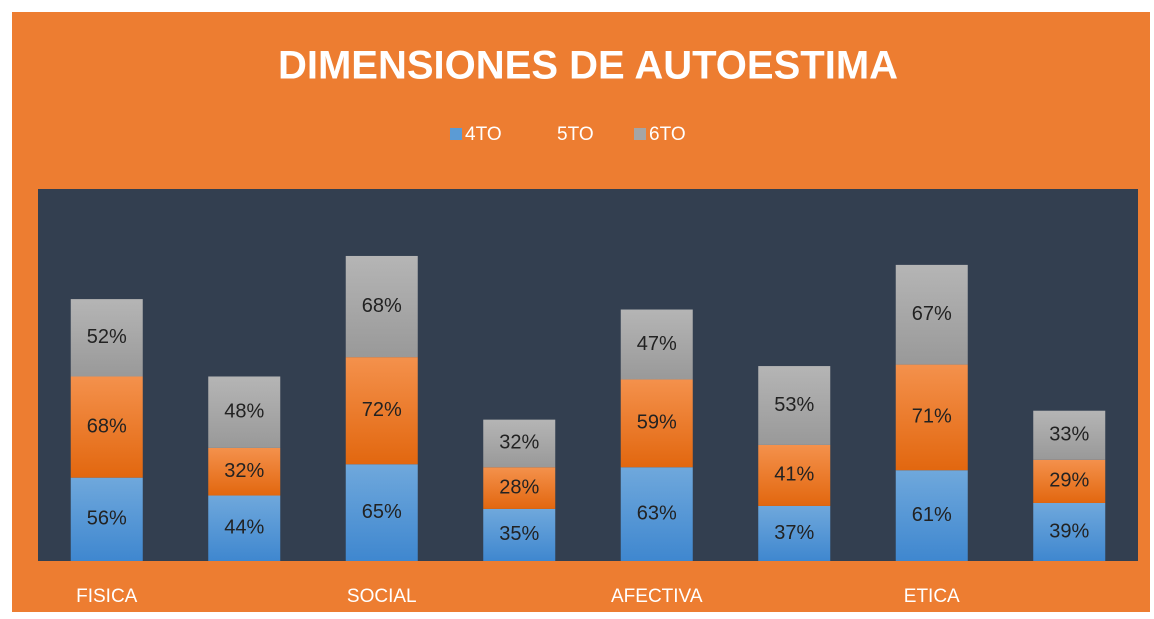 The width and height of the screenshot is (1154, 619). I want to click on data-label: 61%, so click(932, 515).